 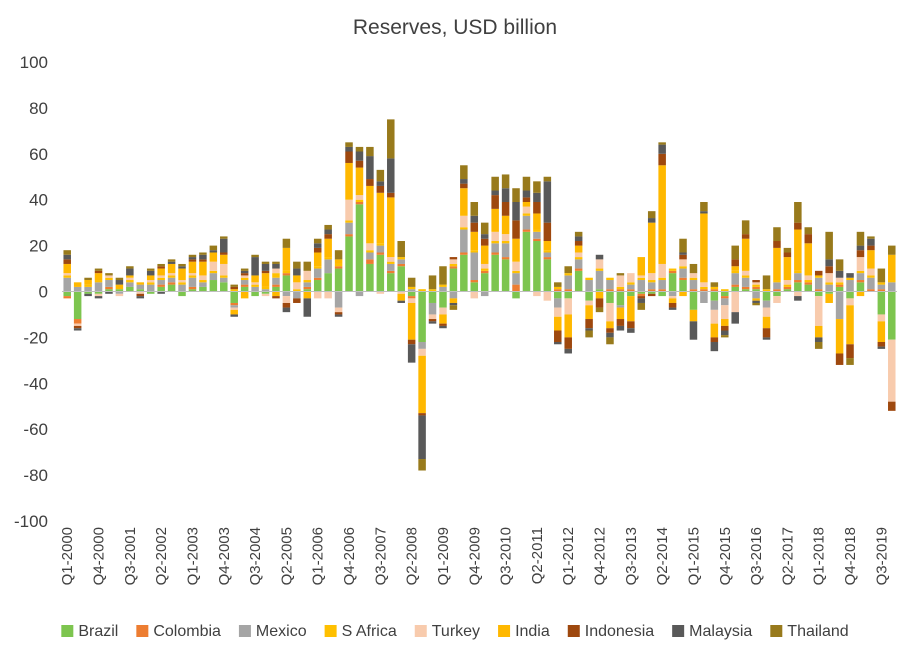 What do you see at coordinates (349, 556) in the screenshot?
I see `x-tick-label: Q4-2006` at bounding box center [349, 556].